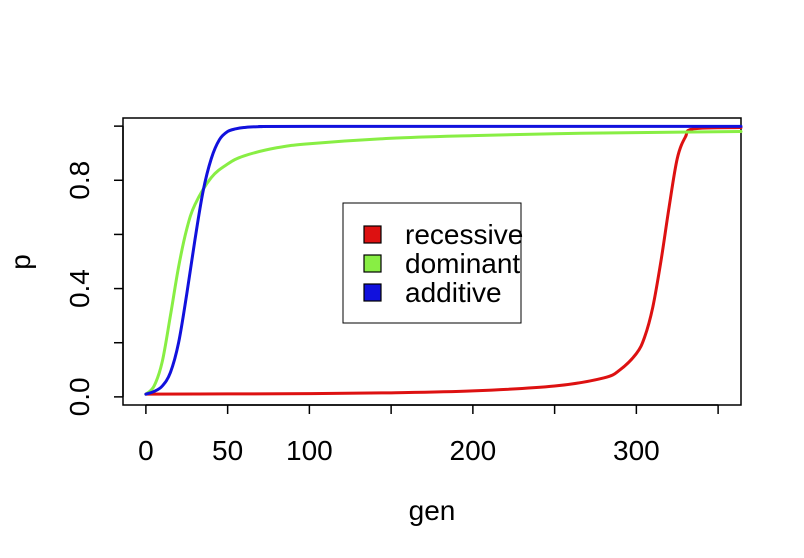  Describe the element at coordinates (79, 288) in the screenshot. I see `y-tick-label: 0.4` at that location.